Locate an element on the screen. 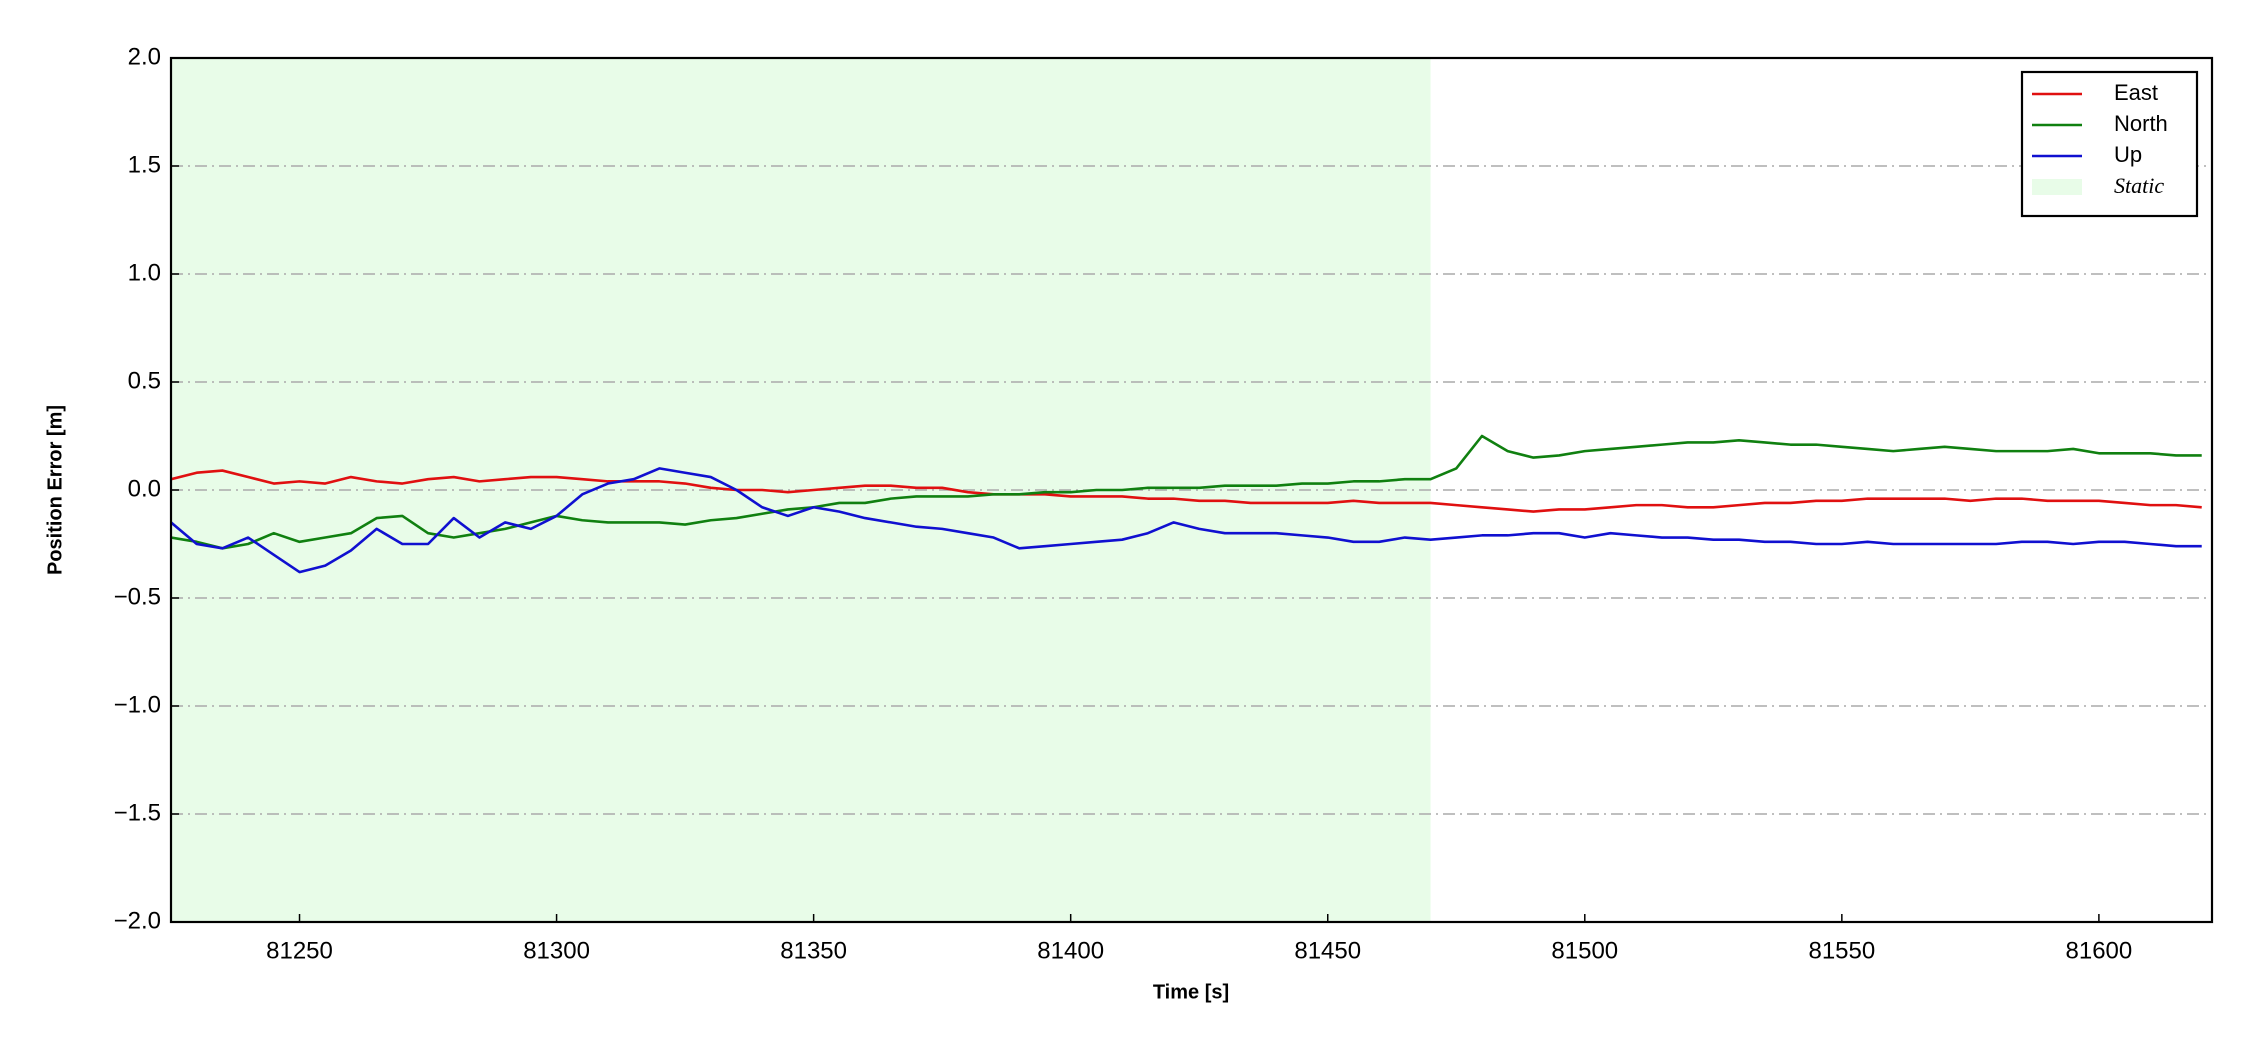 This screenshot has height=1050, width=2250. y-tick-label: 2.0 is located at coordinates (144, 56).